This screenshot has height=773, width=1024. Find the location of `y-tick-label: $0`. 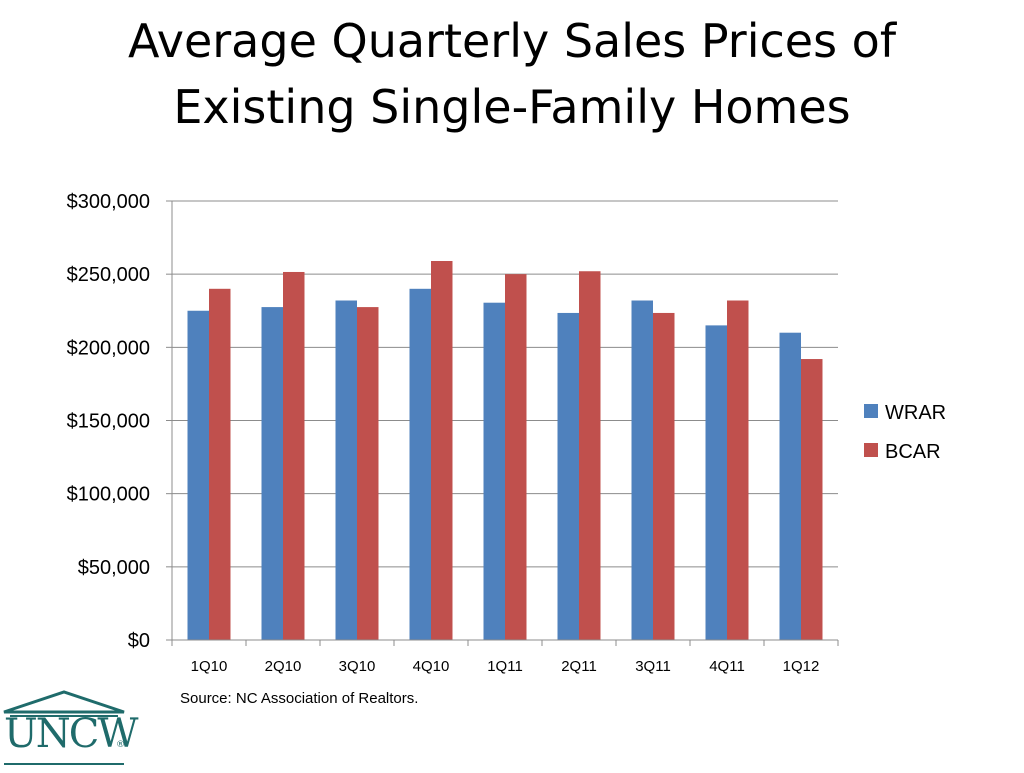

y-tick-label: $0 is located at coordinates (139, 641).